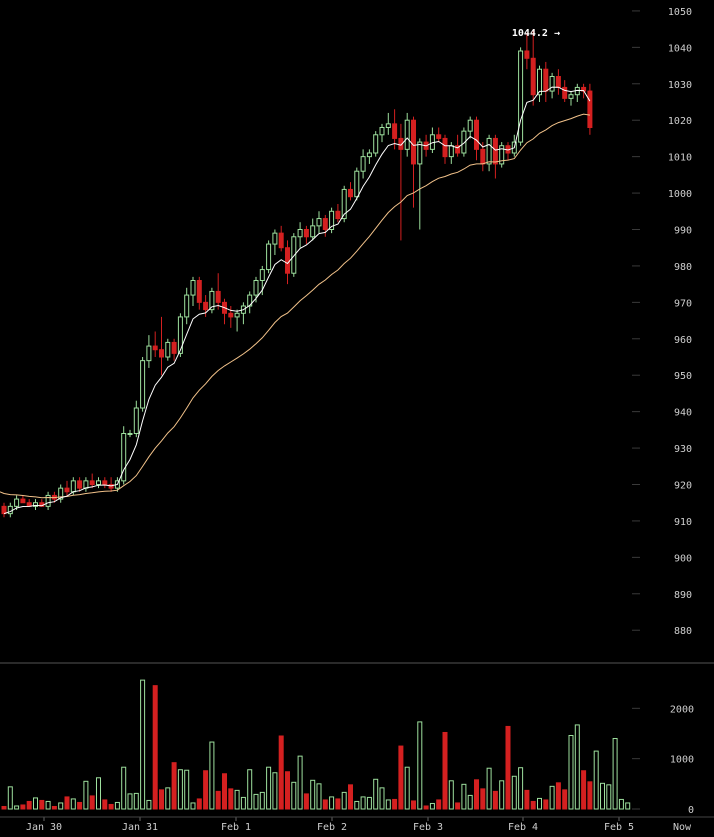  I want to click on price-tick-label: 1030, so click(680, 85).